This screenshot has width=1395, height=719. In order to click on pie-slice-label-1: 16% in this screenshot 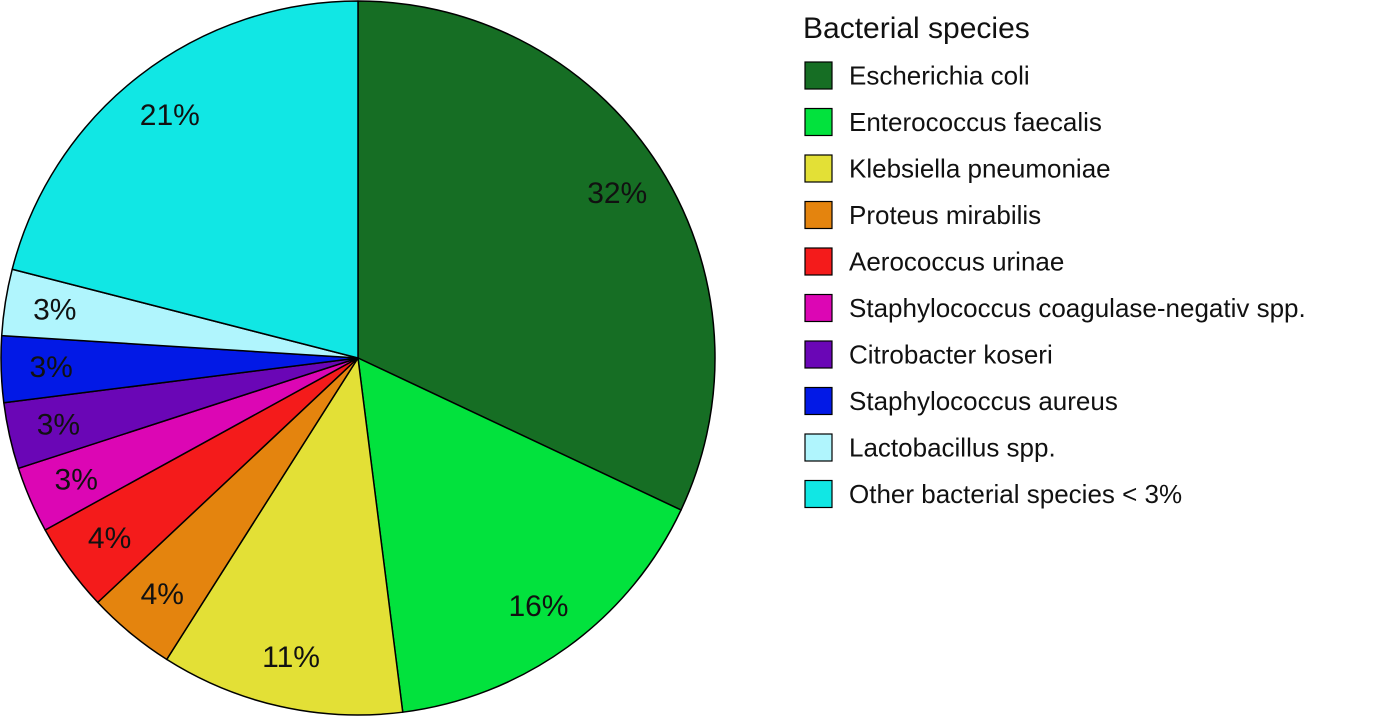, I will do `click(538, 606)`.